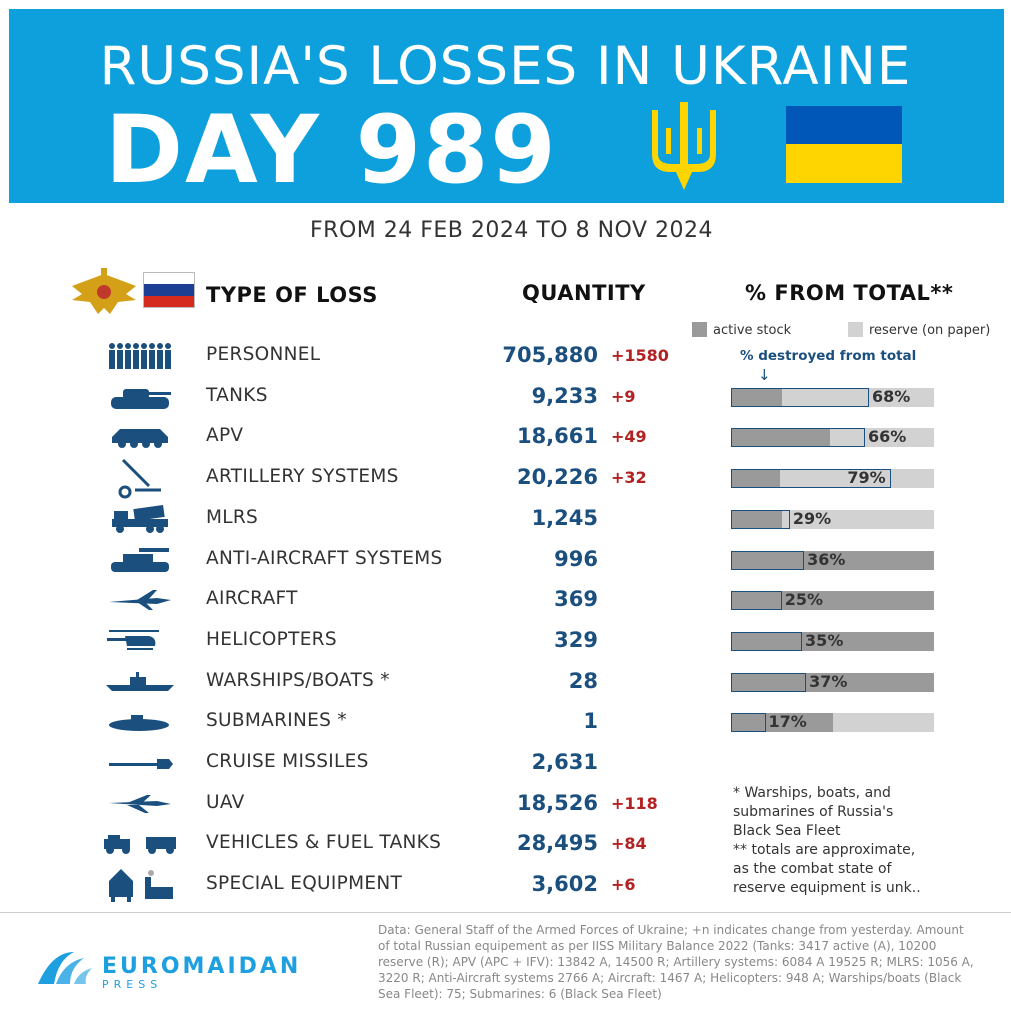 This screenshot has width=1011, height=1011. I want to click on type-of-loss-header: TYPE OF LOSS, so click(292, 295).